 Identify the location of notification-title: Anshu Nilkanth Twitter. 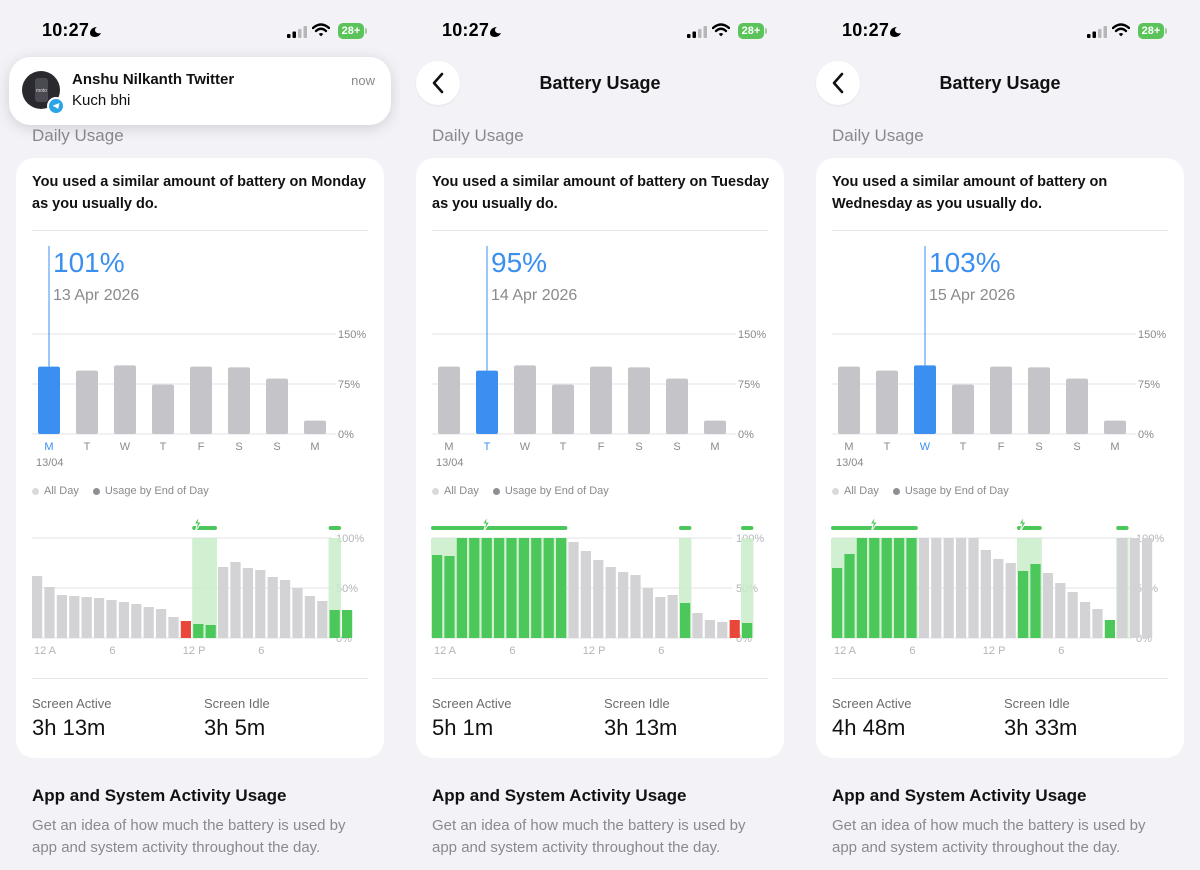
(153, 79).